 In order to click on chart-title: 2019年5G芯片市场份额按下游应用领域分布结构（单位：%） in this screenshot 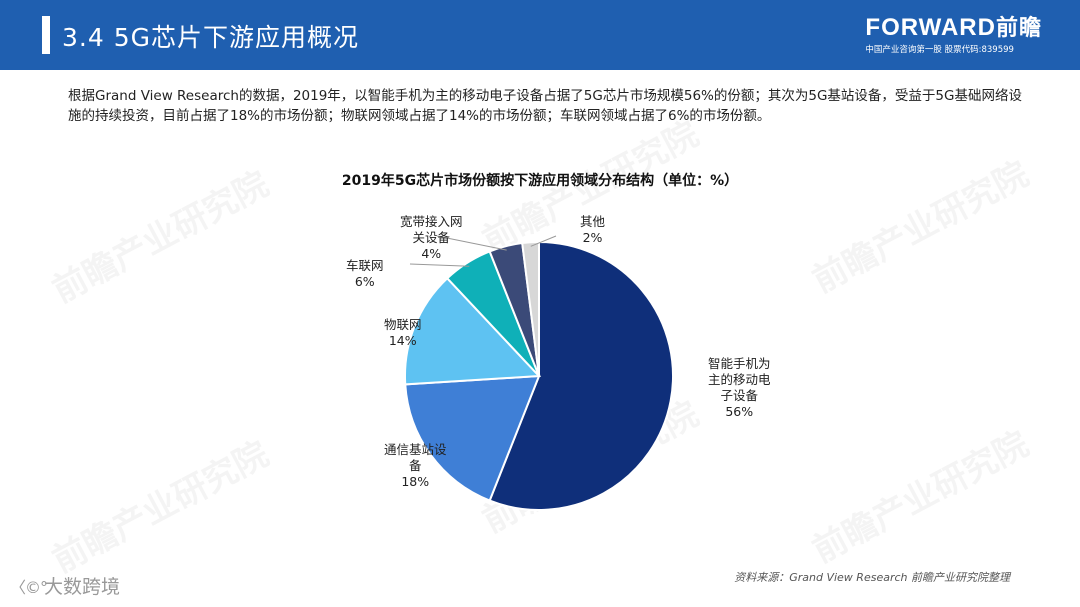, I will do `click(540, 181)`.